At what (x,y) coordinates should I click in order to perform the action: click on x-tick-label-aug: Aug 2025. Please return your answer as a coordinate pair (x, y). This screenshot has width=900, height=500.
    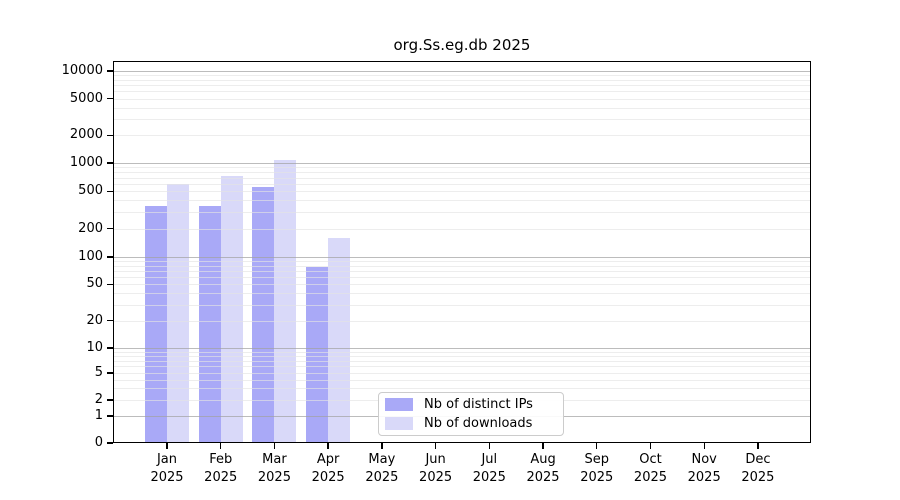
    Looking at the image, I should click on (543, 469).